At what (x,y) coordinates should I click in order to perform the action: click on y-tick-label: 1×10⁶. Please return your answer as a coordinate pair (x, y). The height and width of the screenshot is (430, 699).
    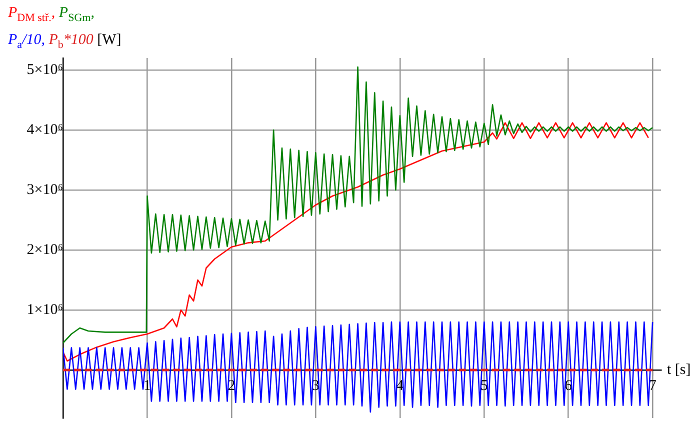
    Looking at the image, I should click on (44, 310).